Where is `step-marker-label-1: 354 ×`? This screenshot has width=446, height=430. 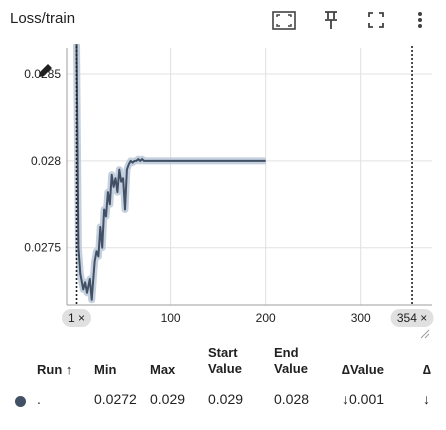
step-marker-label-1: 354 × is located at coordinates (412, 318).